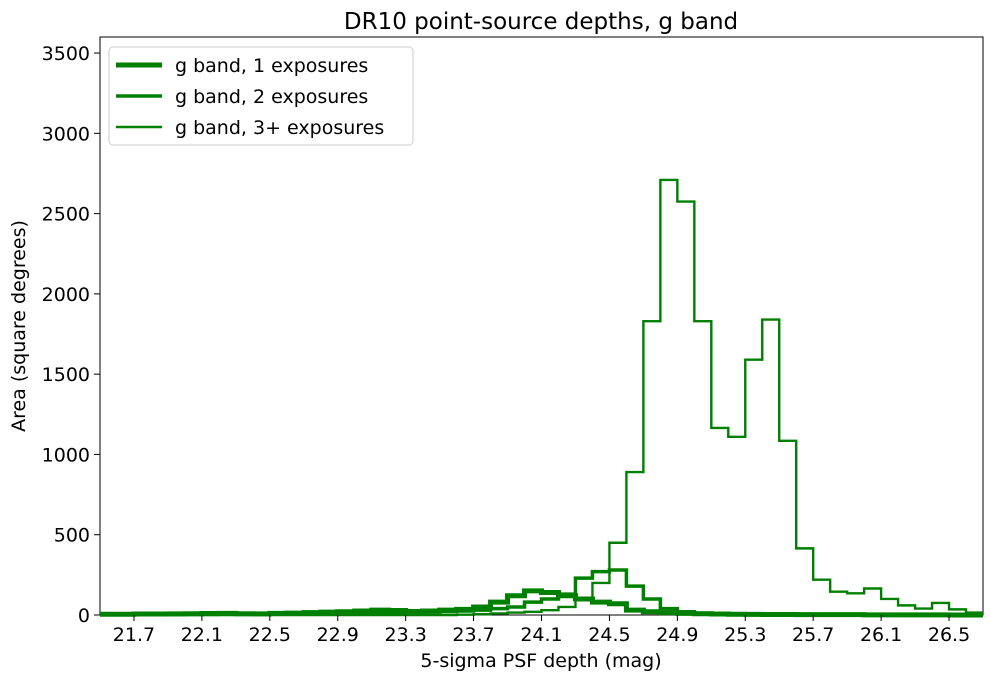 The width and height of the screenshot is (991, 680). What do you see at coordinates (66, 375) in the screenshot?
I see `y-tick-label: 1500` at bounding box center [66, 375].